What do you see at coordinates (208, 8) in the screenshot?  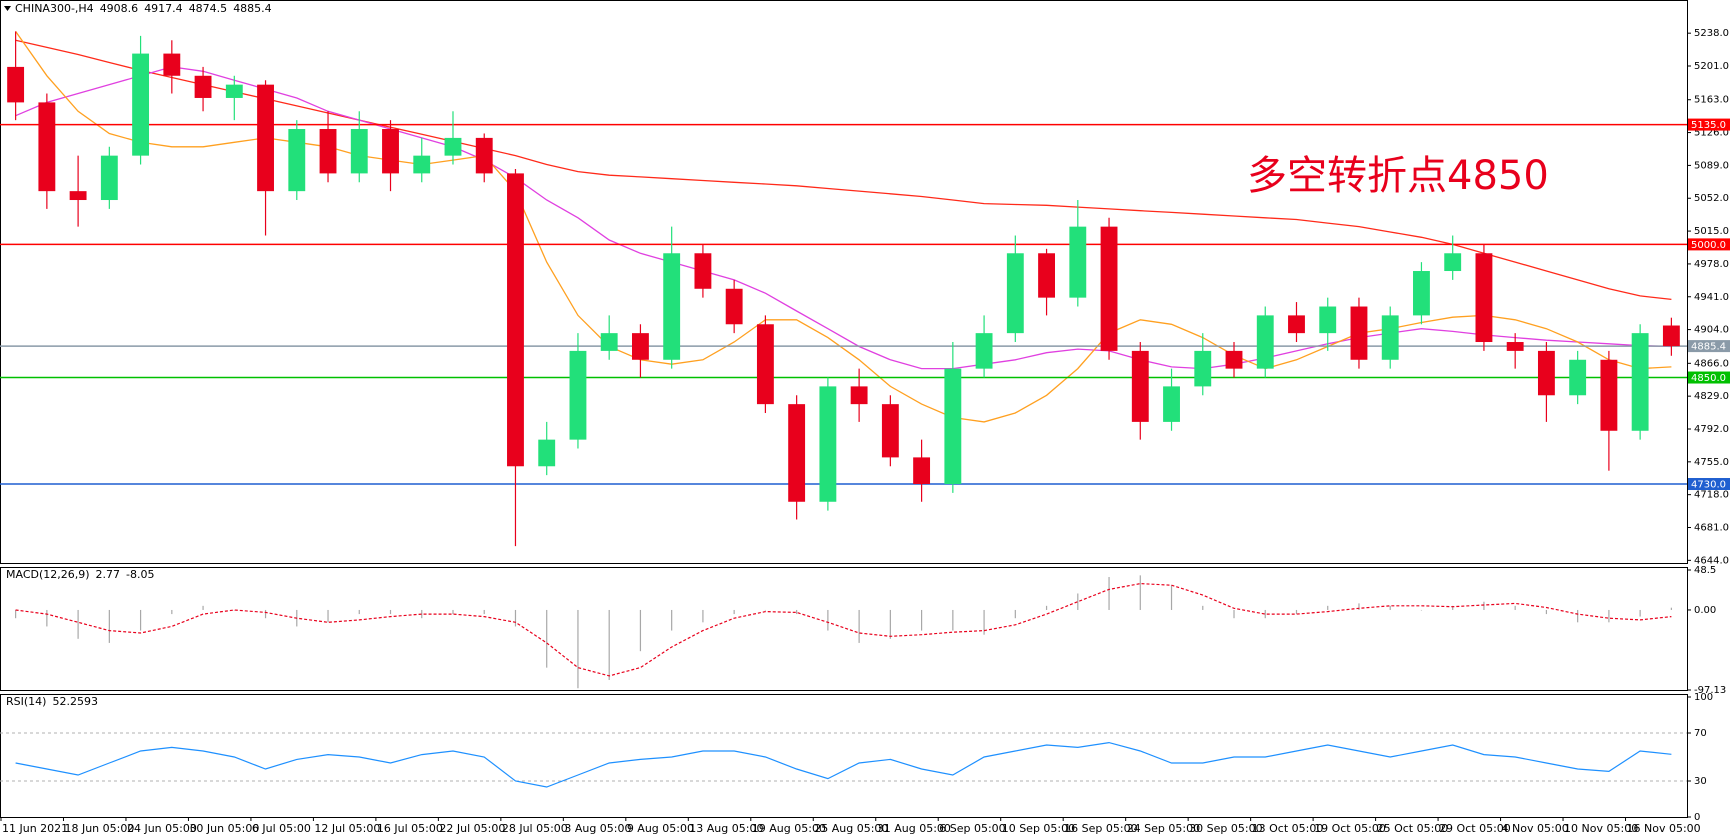 I see `ohlc-value: 4874.5` at bounding box center [208, 8].